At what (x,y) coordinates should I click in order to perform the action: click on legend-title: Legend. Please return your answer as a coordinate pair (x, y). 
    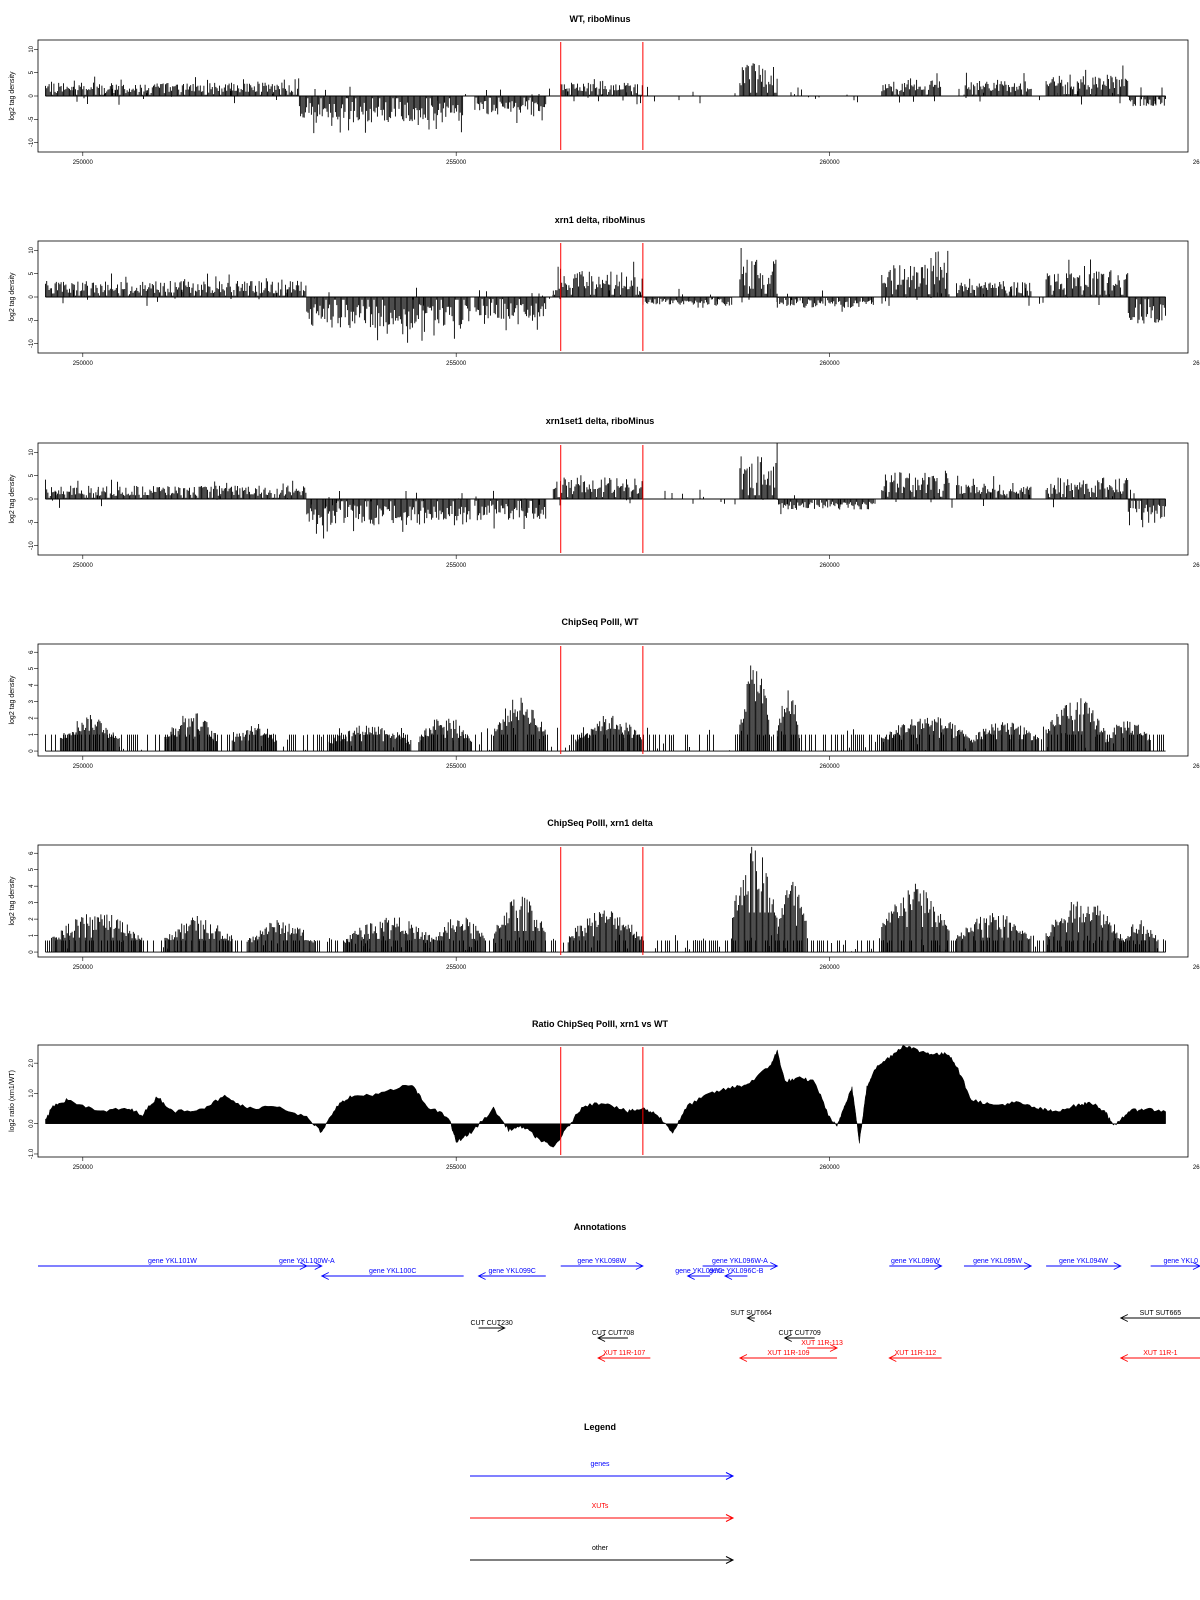
    Looking at the image, I should click on (600, 1427).